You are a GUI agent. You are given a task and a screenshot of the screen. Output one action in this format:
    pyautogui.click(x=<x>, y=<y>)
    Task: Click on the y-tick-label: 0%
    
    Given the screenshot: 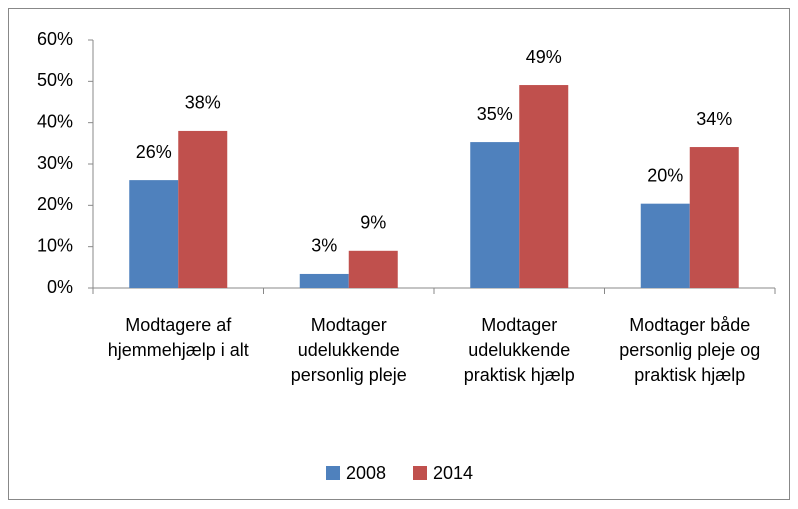 What is the action you would take?
    pyautogui.click(x=60, y=287)
    